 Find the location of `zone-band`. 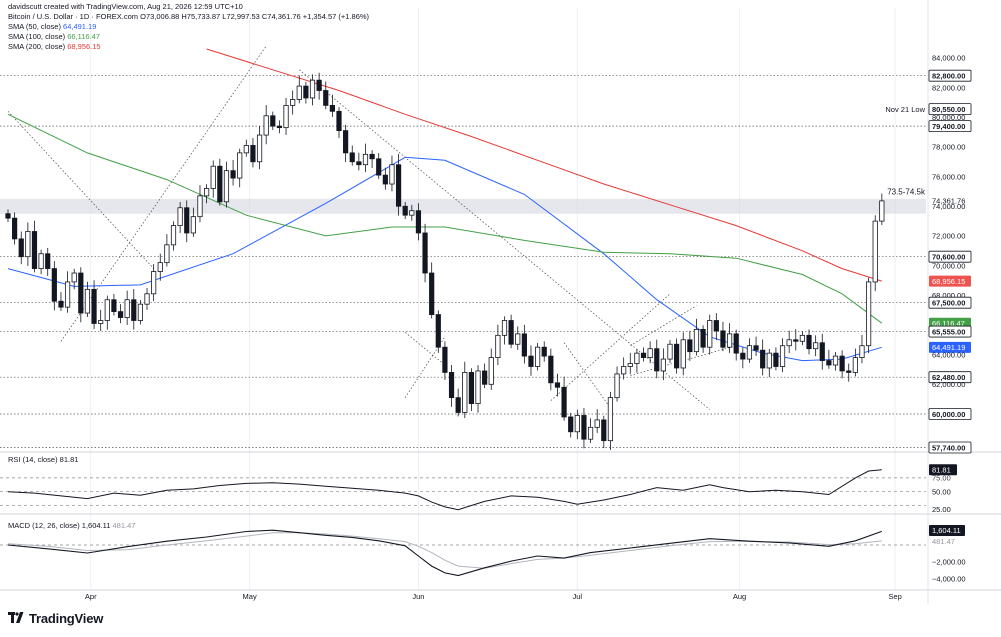

zone-band is located at coordinates (463, 206).